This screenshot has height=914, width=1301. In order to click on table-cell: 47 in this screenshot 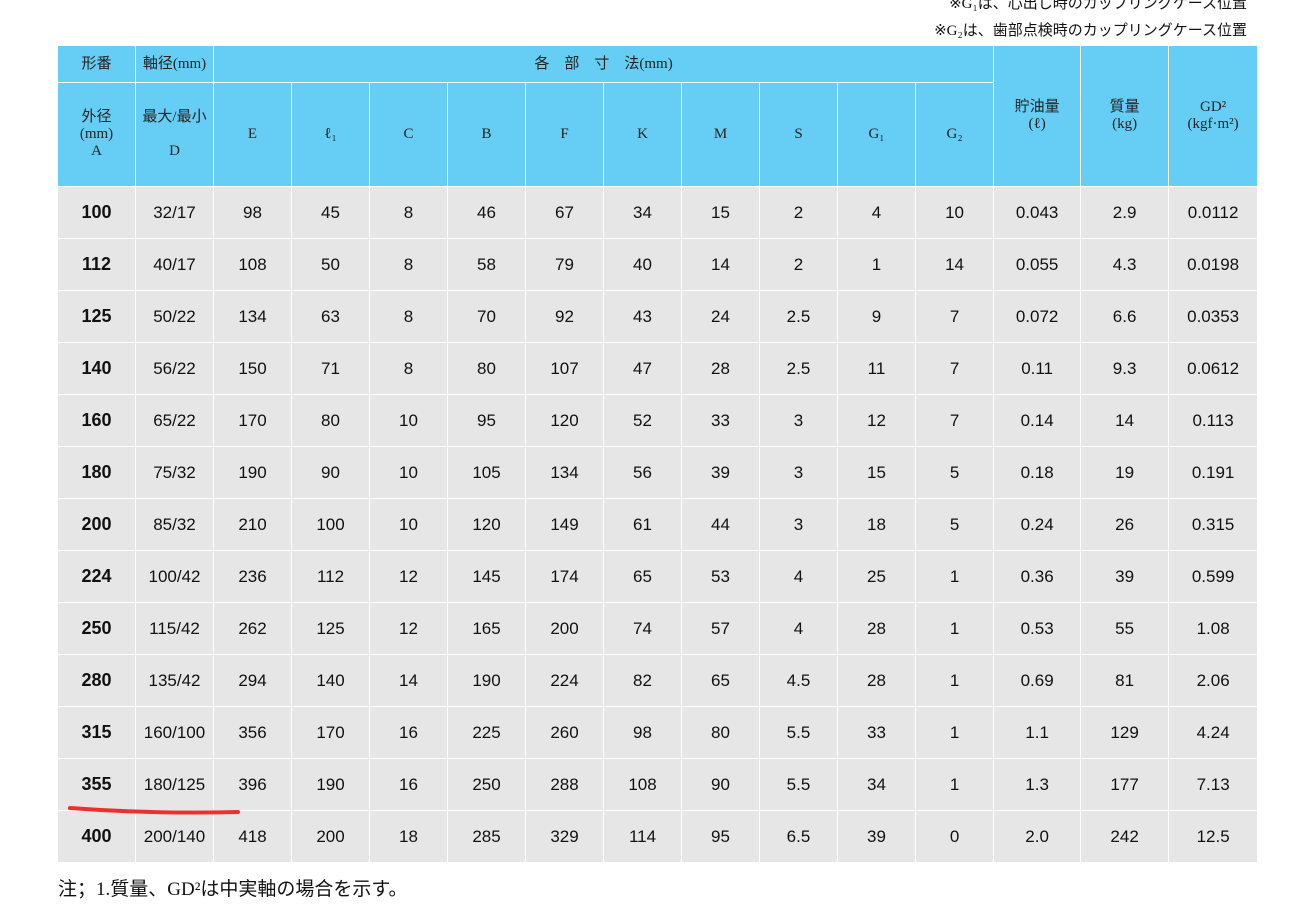, I will do `click(642, 368)`.